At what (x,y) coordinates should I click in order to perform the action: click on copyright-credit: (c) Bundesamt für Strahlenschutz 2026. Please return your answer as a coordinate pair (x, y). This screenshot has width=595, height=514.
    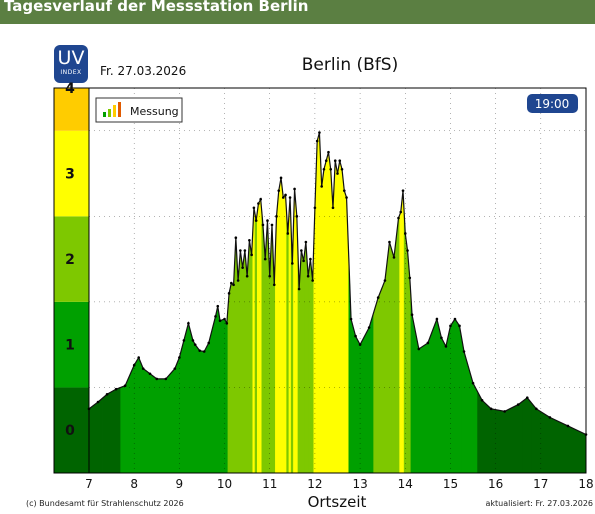
    Looking at the image, I should click on (105, 503).